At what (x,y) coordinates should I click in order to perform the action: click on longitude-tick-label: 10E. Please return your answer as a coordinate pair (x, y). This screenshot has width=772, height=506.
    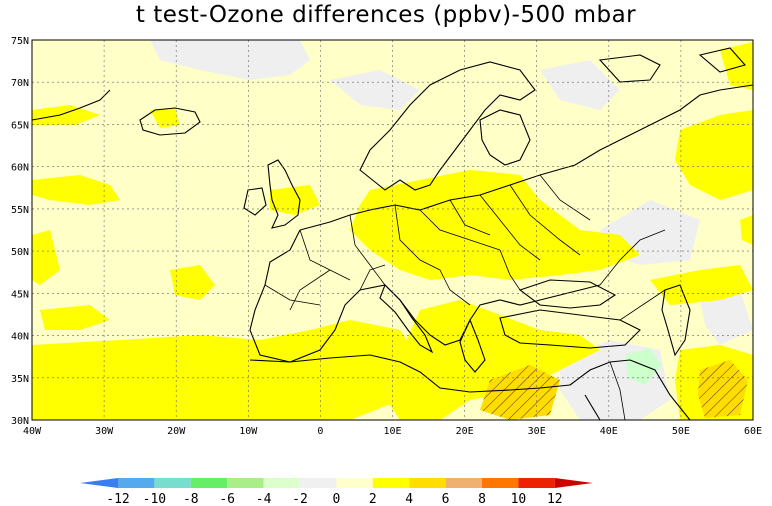
    Looking at the image, I should click on (392, 431).